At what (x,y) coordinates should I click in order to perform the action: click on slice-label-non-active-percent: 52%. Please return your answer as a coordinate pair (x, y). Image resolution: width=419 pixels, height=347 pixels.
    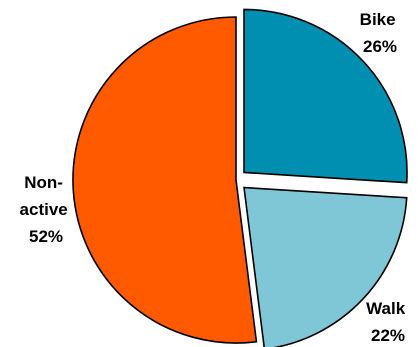
    Looking at the image, I should click on (46, 236).